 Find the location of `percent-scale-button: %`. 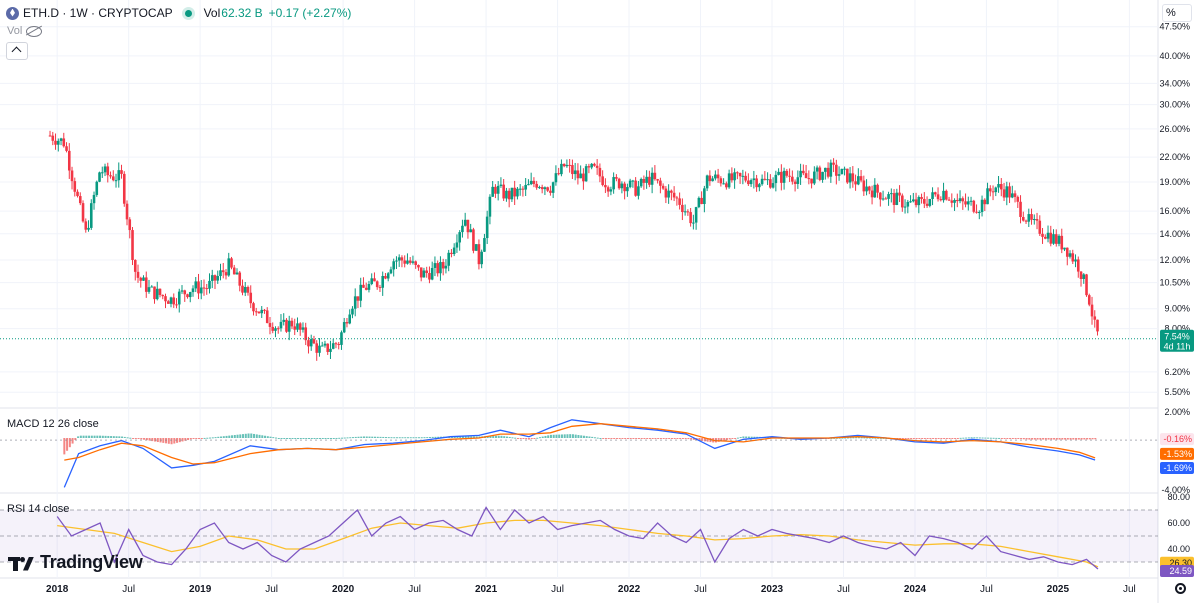

percent-scale-button: % is located at coordinates (1177, 13).